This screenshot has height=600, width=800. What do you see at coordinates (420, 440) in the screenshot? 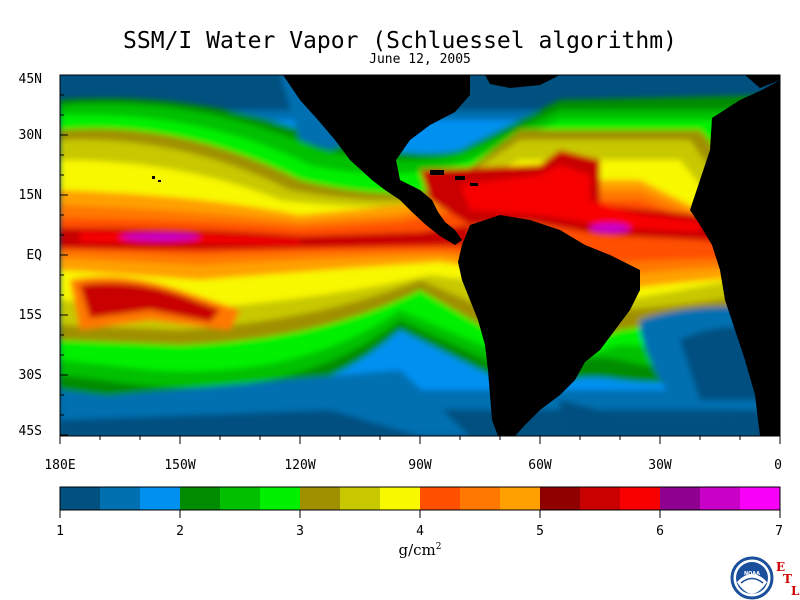
I see `lon-ticks` at bounding box center [420, 440].